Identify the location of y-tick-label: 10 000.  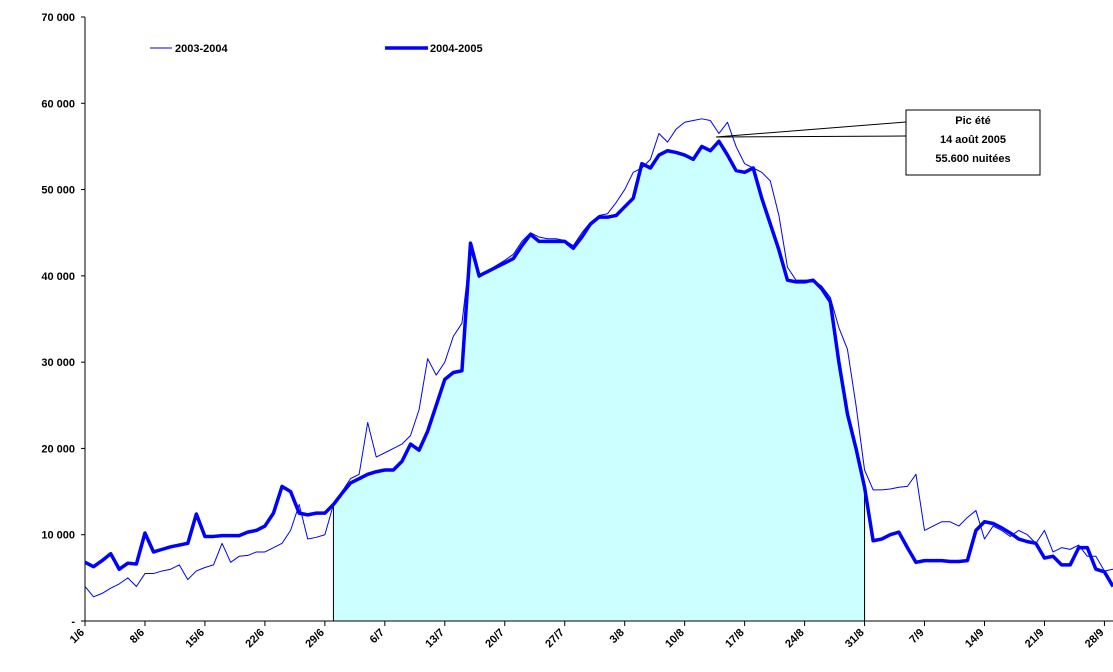
(58, 536).